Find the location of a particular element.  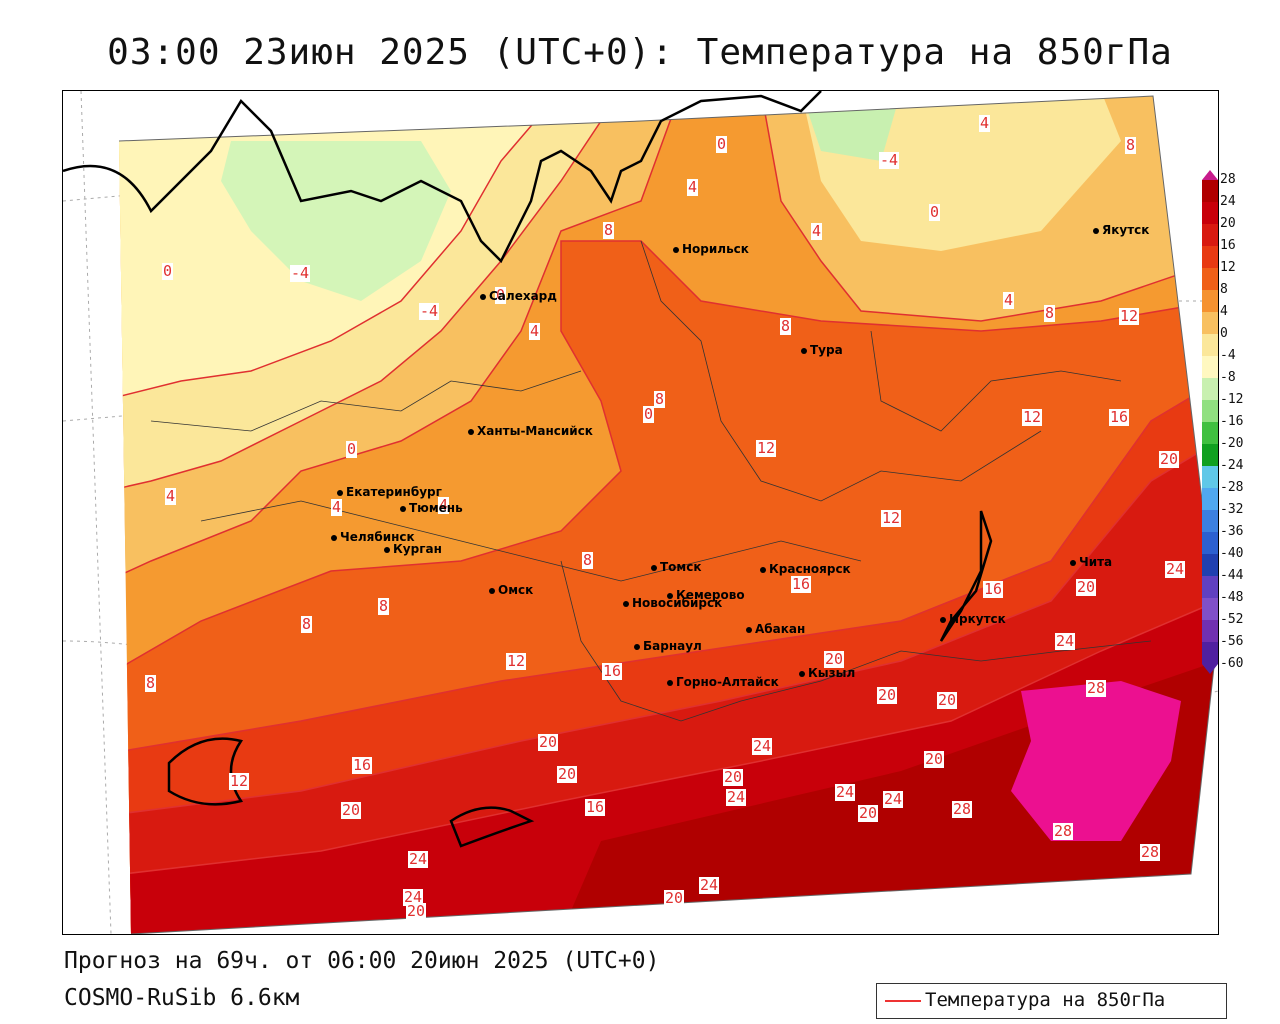

city-marker: Курган is located at coordinates (413, 549).